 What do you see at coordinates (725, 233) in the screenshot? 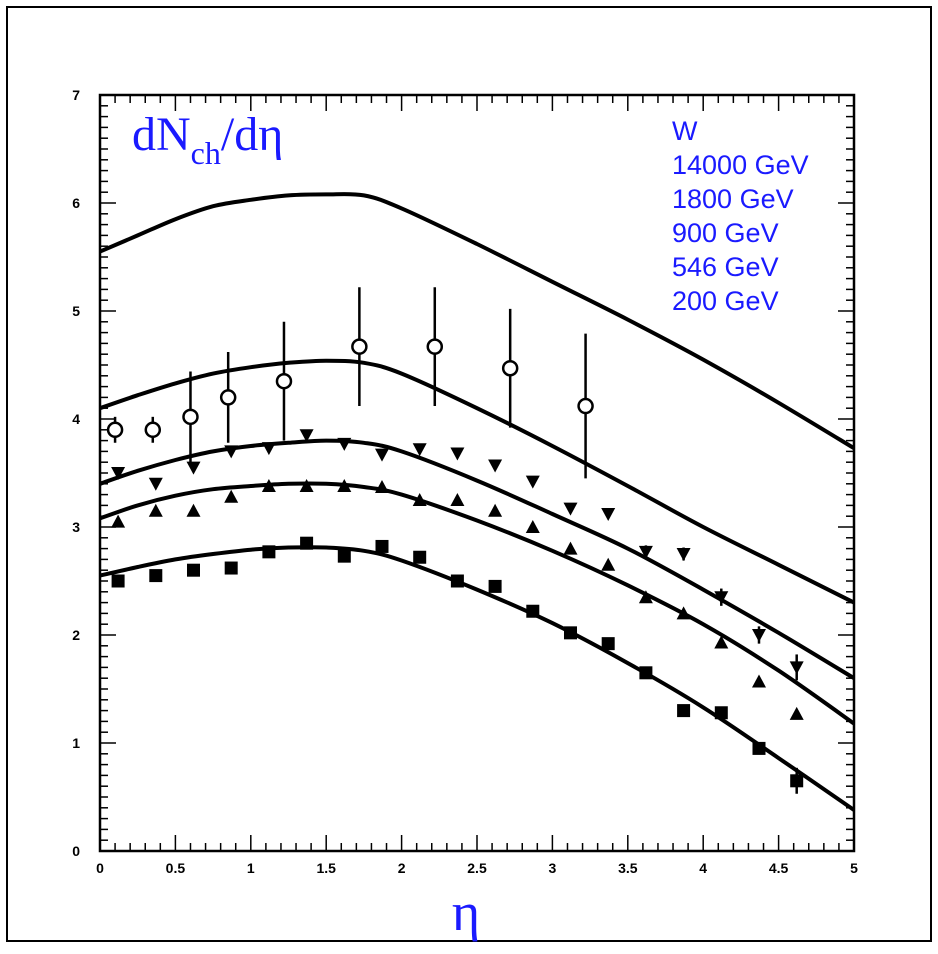
I see `legend-entry-900: 900 GeV` at bounding box center [725, 233].